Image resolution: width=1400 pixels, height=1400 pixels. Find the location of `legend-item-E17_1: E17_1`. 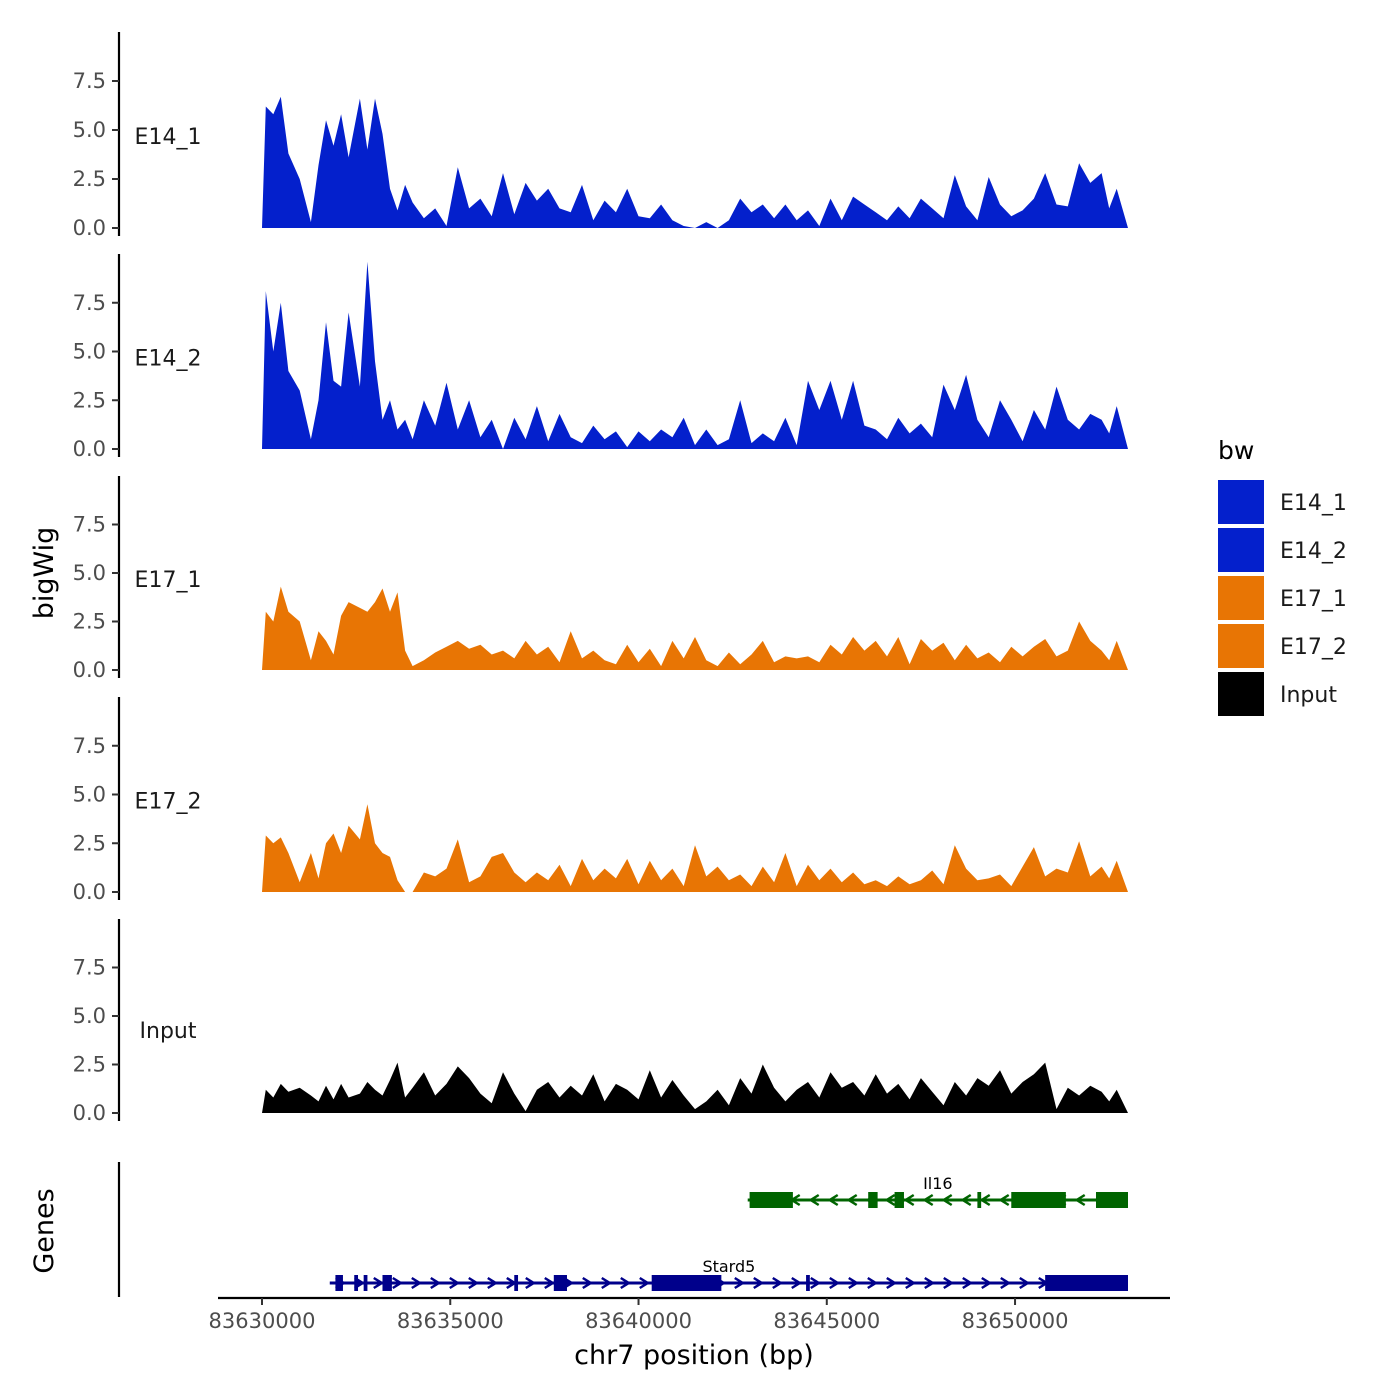

legend-item-E17_1: E17_1 is located at coordinates (1282, 598).